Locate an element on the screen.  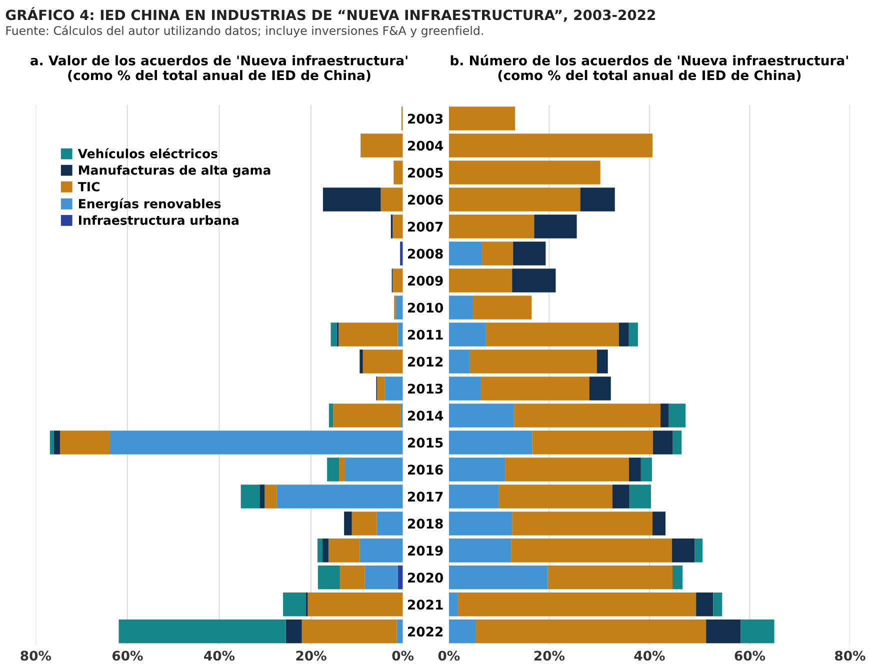
y-tick-label: 2006 is located at coordinates (425, 199).